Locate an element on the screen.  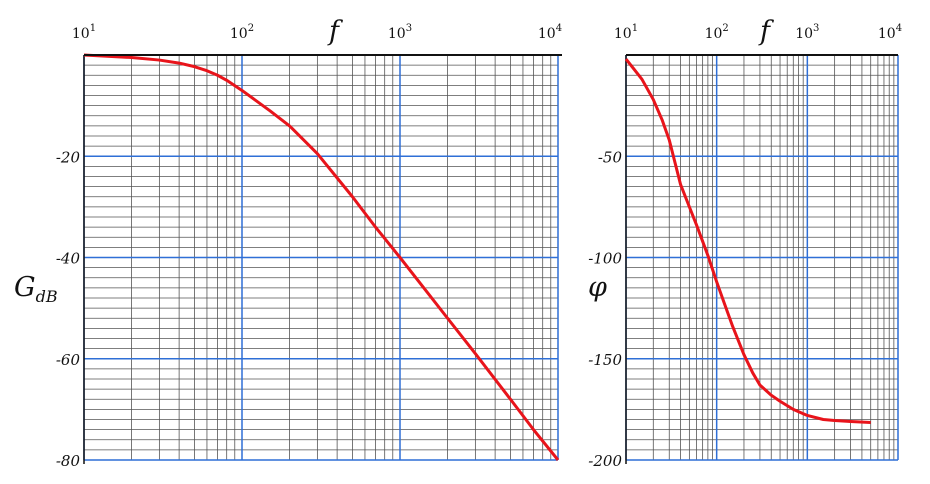
y-tick-label: -40 is located at coordinates (68, 259).